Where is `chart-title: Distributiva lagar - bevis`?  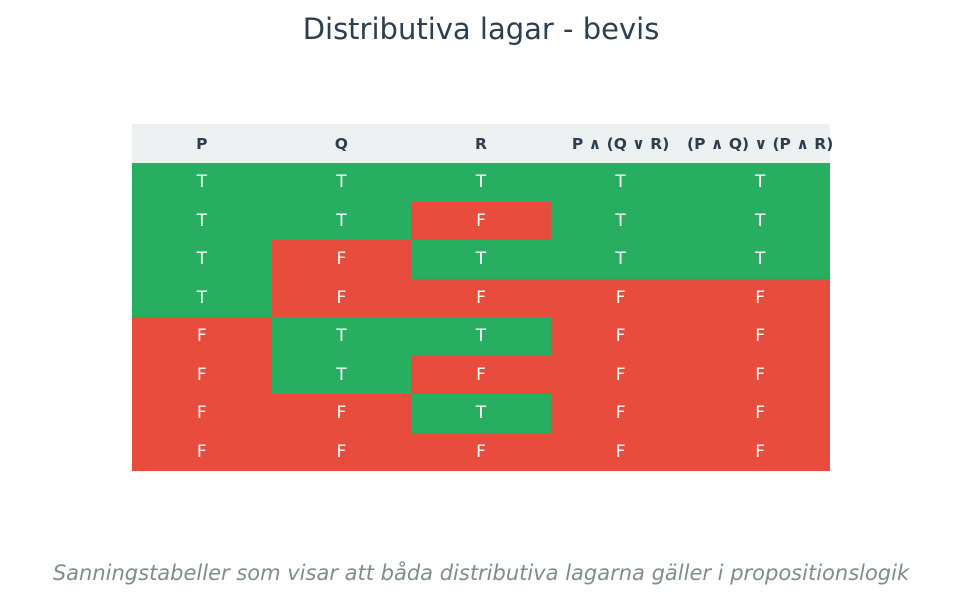 chart-title: Distributiva lagar - bevis is located at coordinates (481, 29).